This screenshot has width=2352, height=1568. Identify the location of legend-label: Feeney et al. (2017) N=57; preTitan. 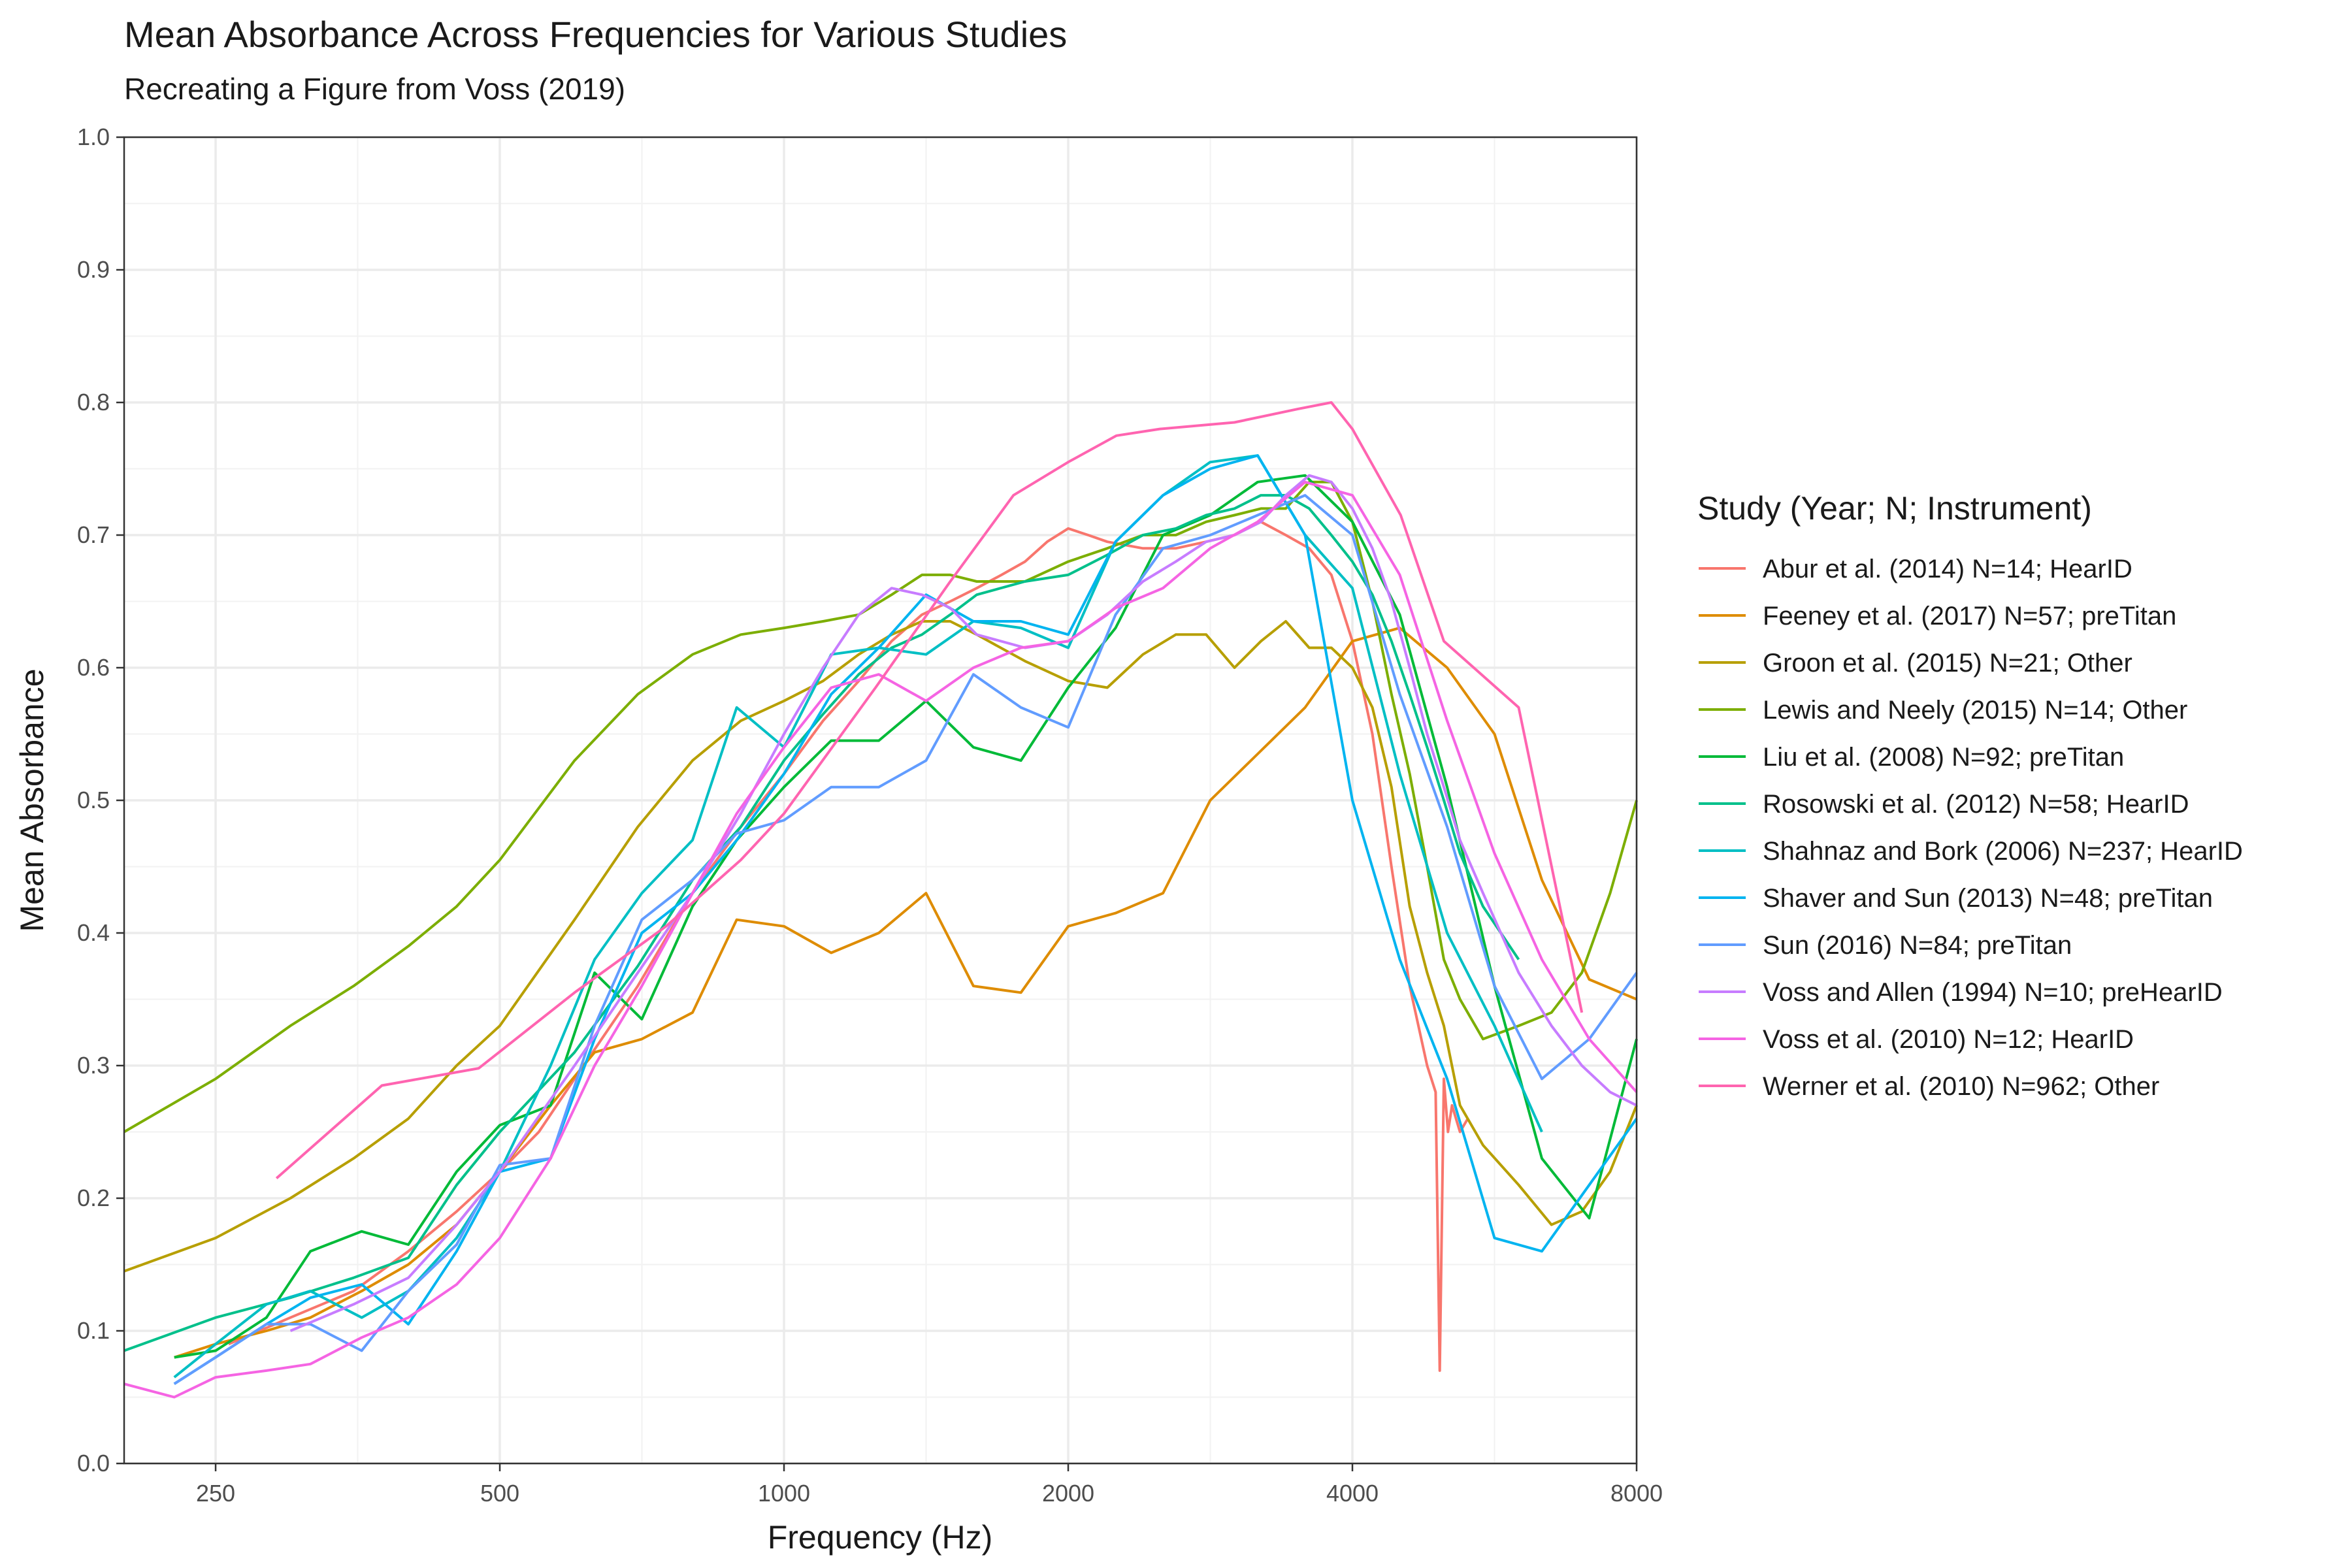
(1969, 616).